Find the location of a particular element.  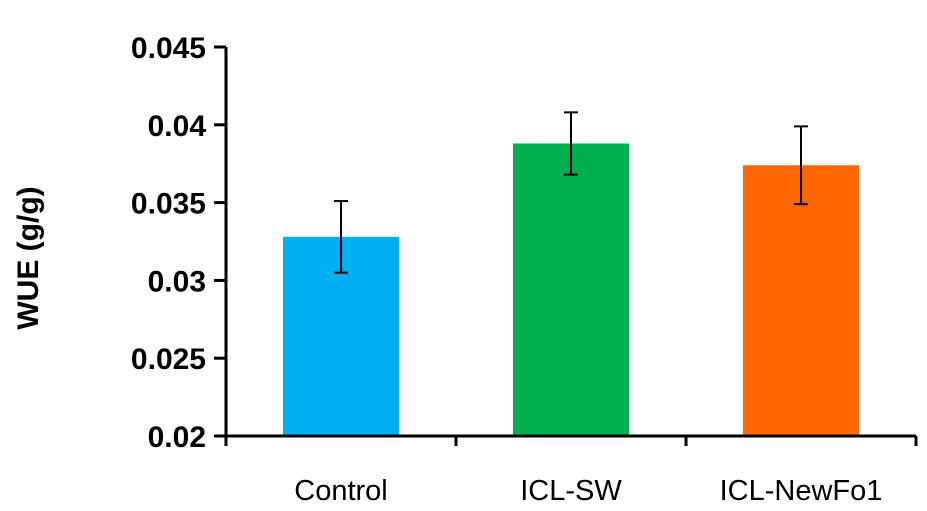

y-axis-title: WUE (g/g) is located at coordinates (28, 257).